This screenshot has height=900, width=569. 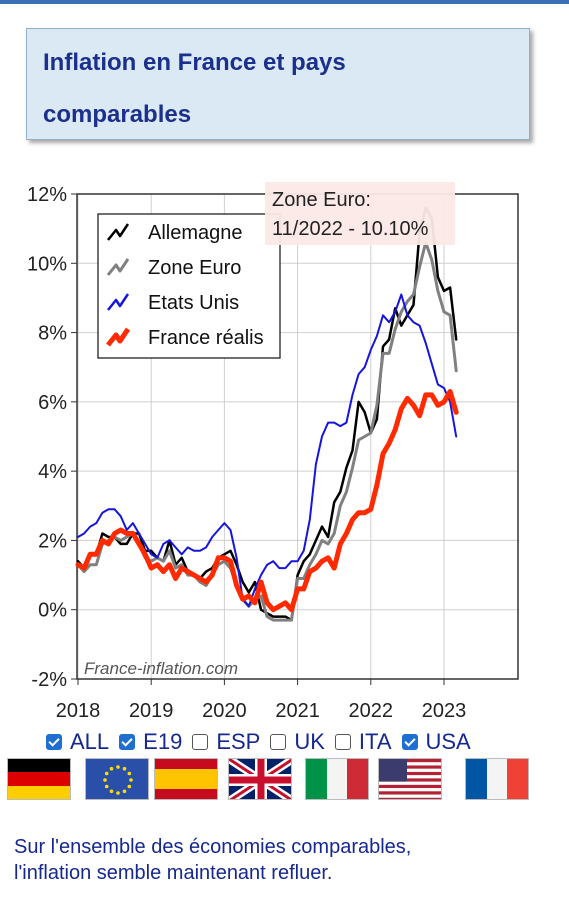 What do you see at coordinates (117, 779) in the screenshot?
I see `eu-flag-icon` at bounding box center [117, 779].